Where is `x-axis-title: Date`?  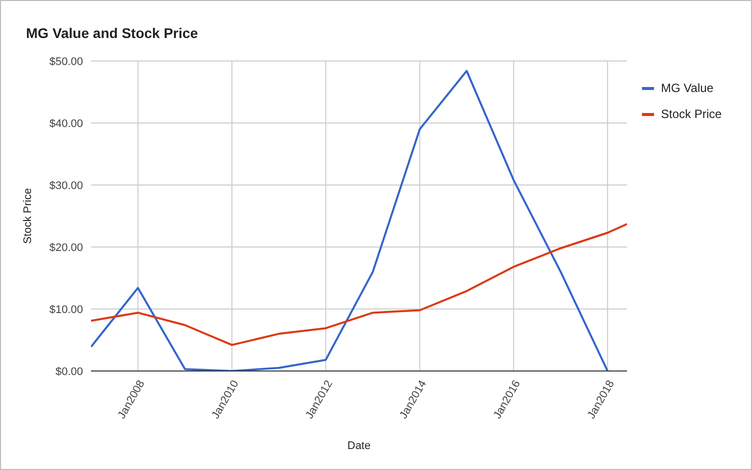 x-axis-title: Date is located at coordinates (359, 446).